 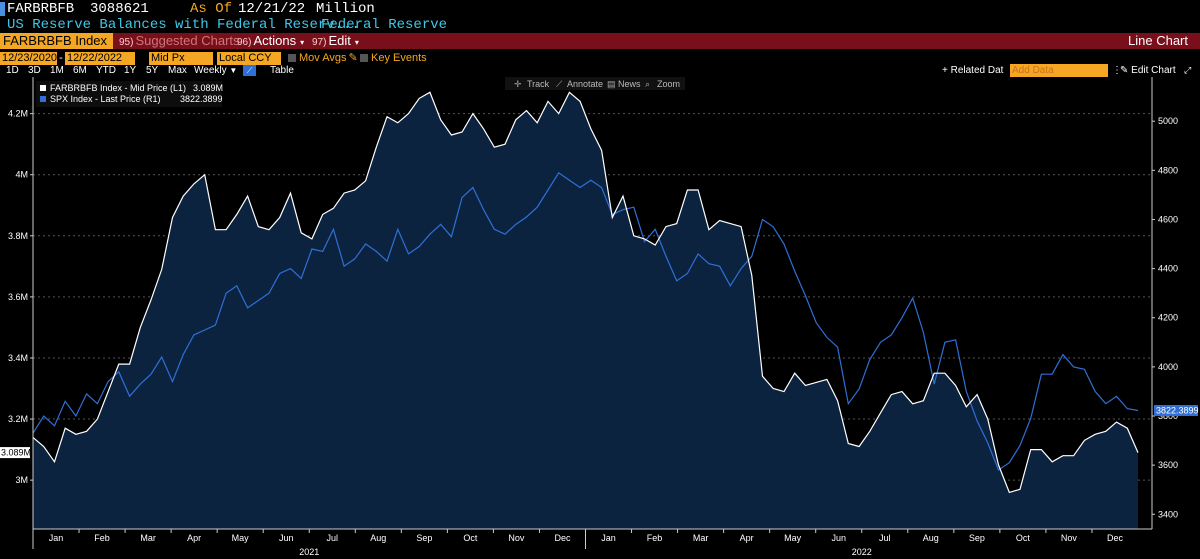 I want to click on x-month-label: Jun, so click(x=286, y=538).